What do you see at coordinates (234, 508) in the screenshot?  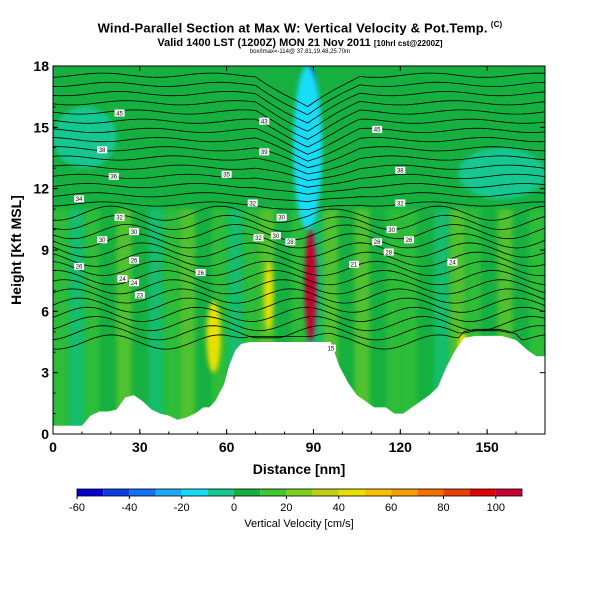 I see `colorbar-tick-label: 0` at bounding box center [234, 508].